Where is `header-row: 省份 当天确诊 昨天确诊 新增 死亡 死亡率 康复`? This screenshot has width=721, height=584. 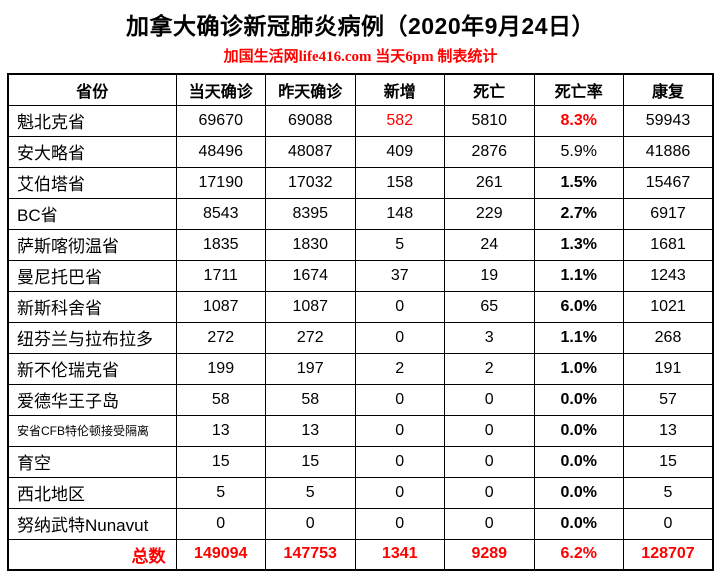
header-row: 省份 当天确诊 昨天确诊 新增 死亡 死亡率 康复 is located at coordinates (360, 89).